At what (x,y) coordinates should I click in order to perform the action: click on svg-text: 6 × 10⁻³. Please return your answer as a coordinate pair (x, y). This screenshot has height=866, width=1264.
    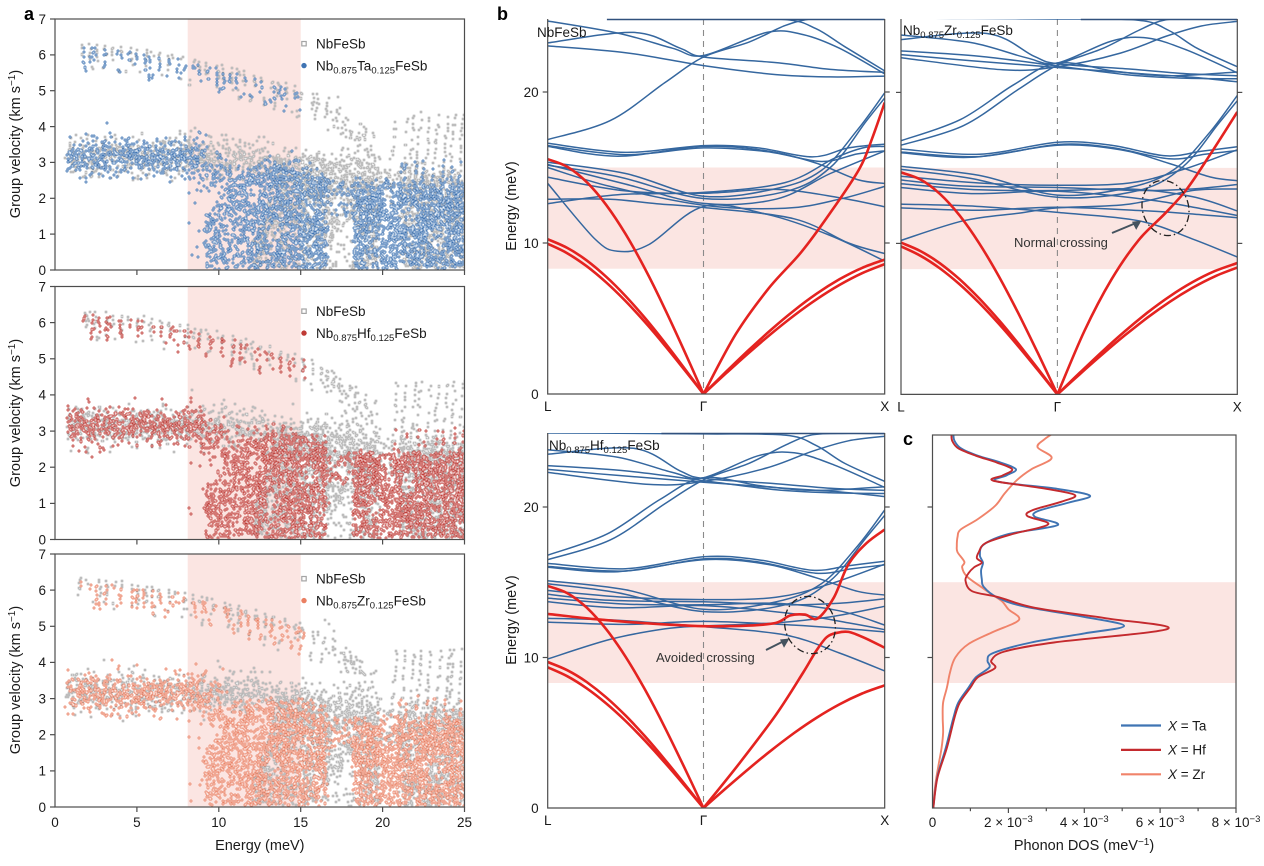
    Looking at the image, I should click on (1160, 822).